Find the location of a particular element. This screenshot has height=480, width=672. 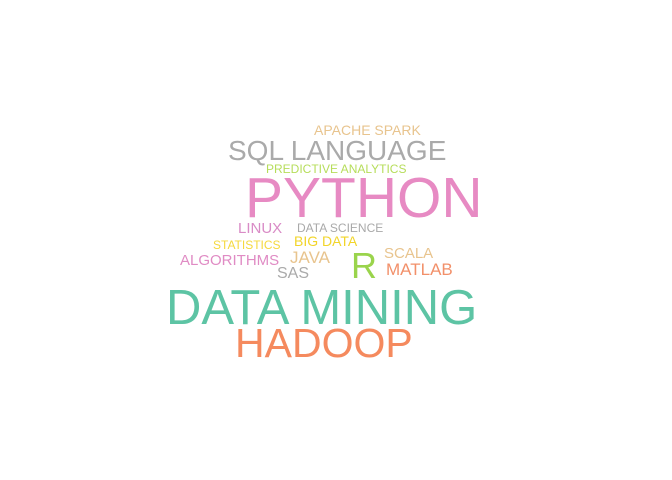

word-java: JAVA is located at coordinates (310, 257).